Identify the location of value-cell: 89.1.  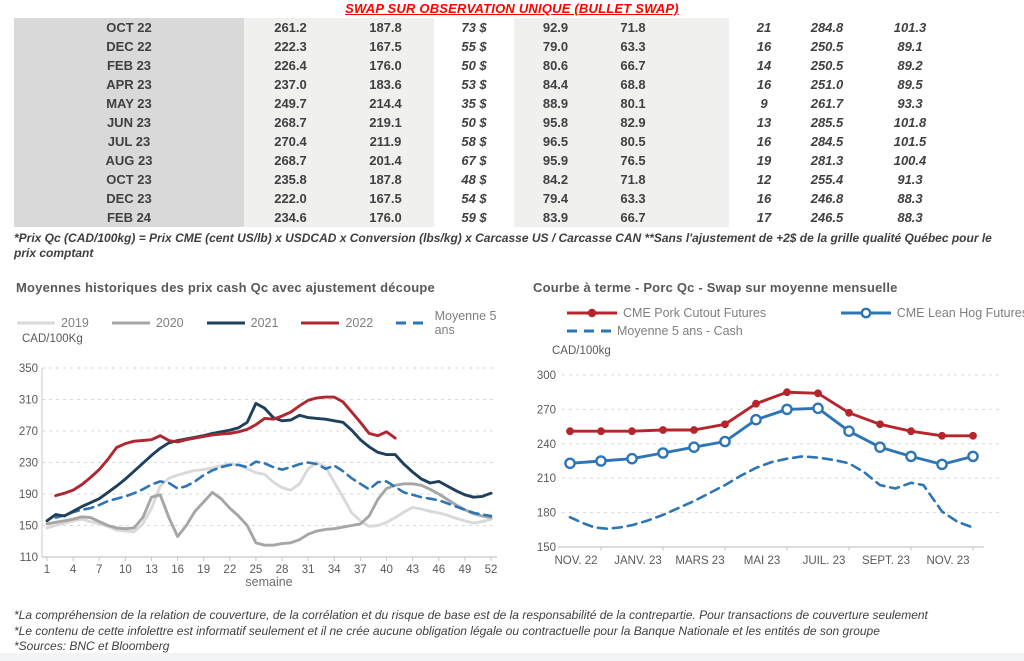
(910, 46).